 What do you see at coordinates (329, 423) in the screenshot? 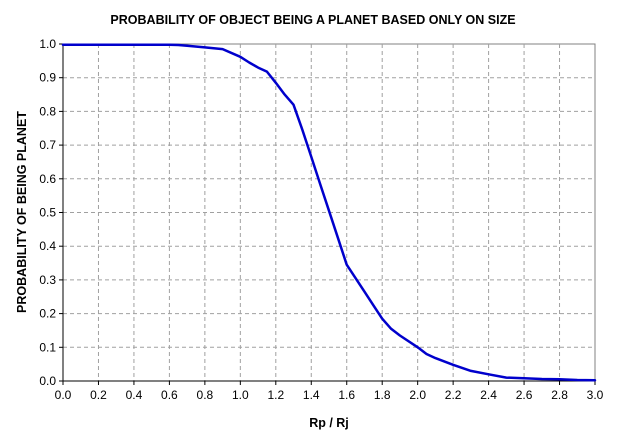
I see `x-axis-label: Rp / Rj` at bounding box center [329, 423].